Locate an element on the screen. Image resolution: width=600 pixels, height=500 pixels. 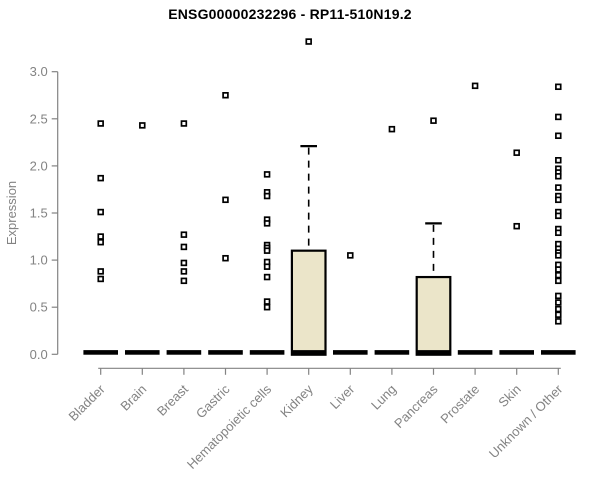
x-category-label: Prostate is located at coordinates (459, 404).